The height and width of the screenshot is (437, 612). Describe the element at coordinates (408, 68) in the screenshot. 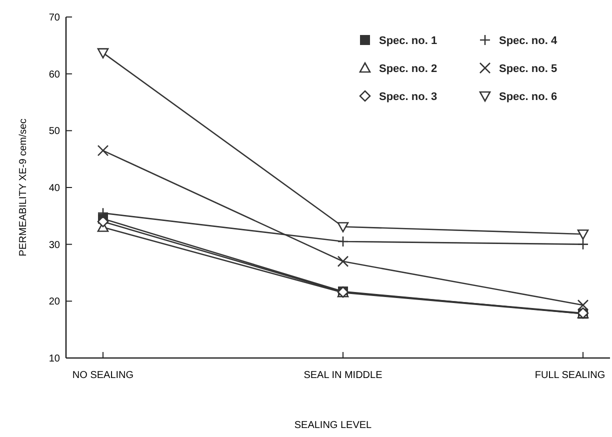

I see `legend-label: Spec. no. 2` at that location.